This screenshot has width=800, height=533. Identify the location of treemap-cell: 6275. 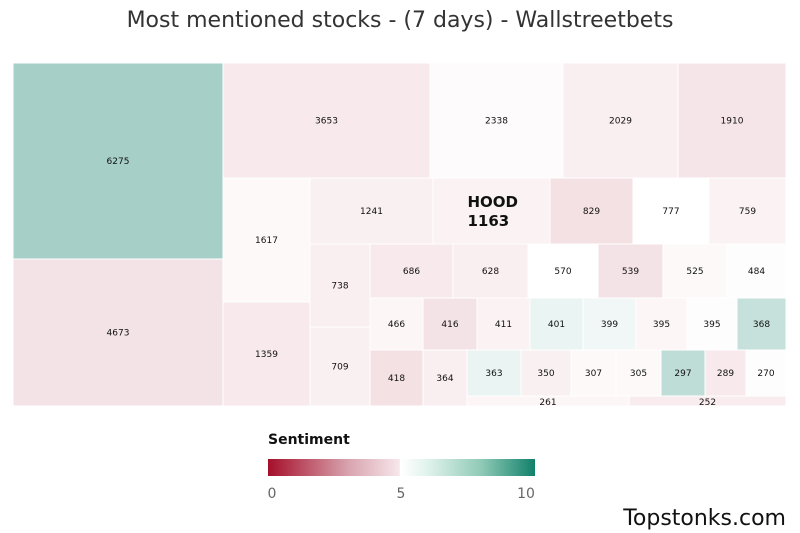
(118, 161).